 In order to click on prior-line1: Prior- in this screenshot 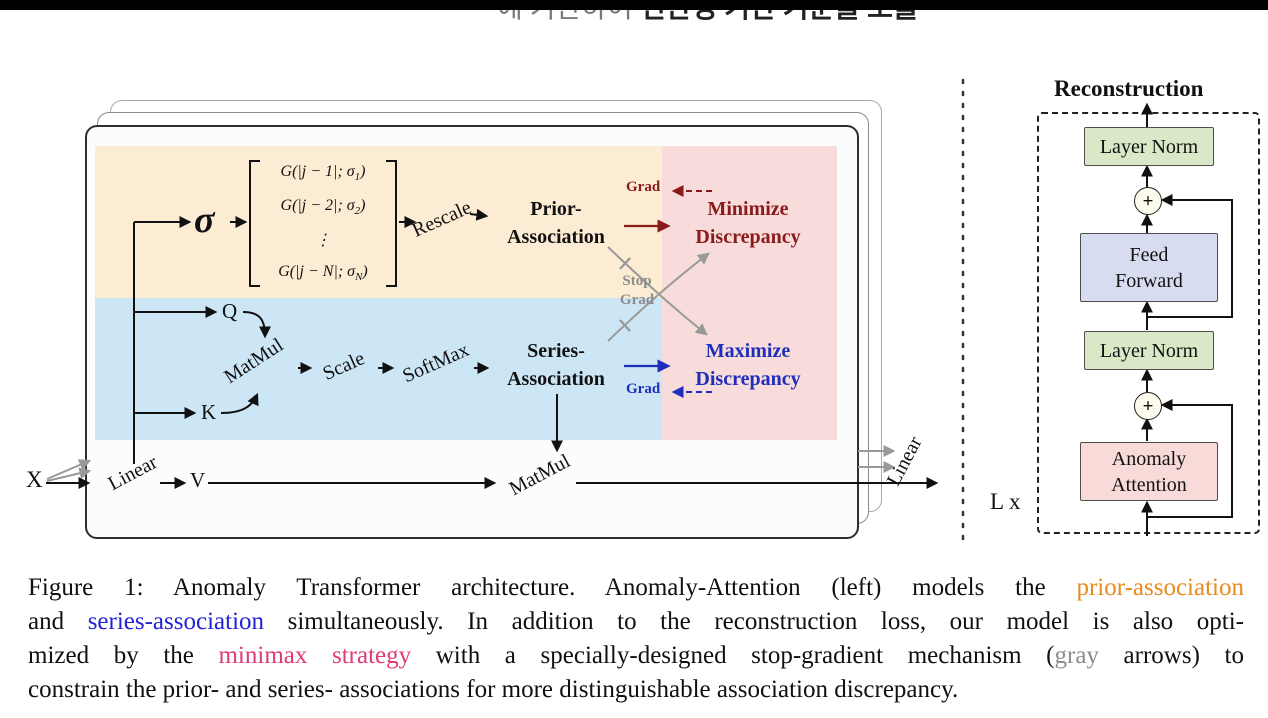, I will do `click(556, 209)`.